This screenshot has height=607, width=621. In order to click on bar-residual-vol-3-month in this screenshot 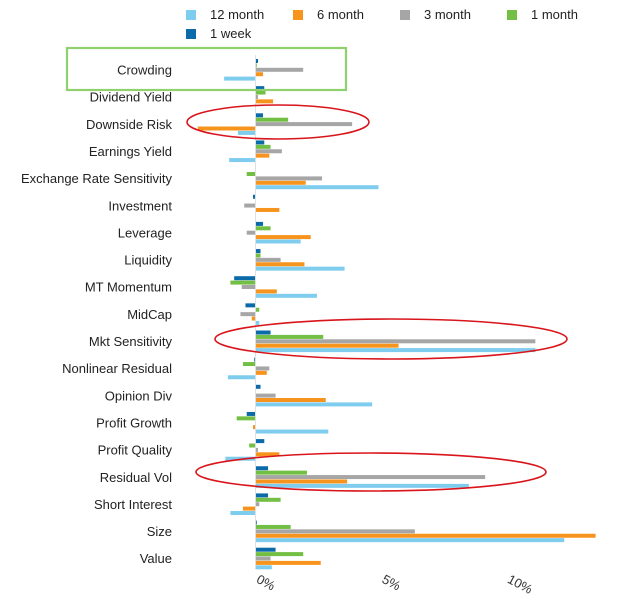, I will do `click(370, 477)`.